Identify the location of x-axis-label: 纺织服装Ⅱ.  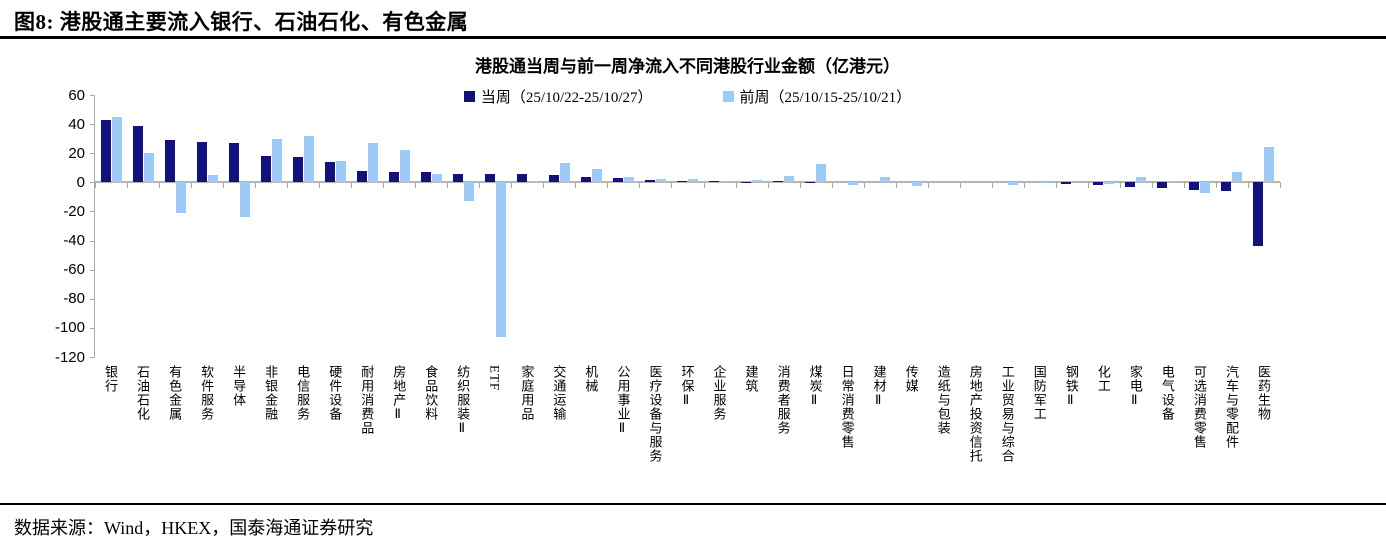
(463, 401).